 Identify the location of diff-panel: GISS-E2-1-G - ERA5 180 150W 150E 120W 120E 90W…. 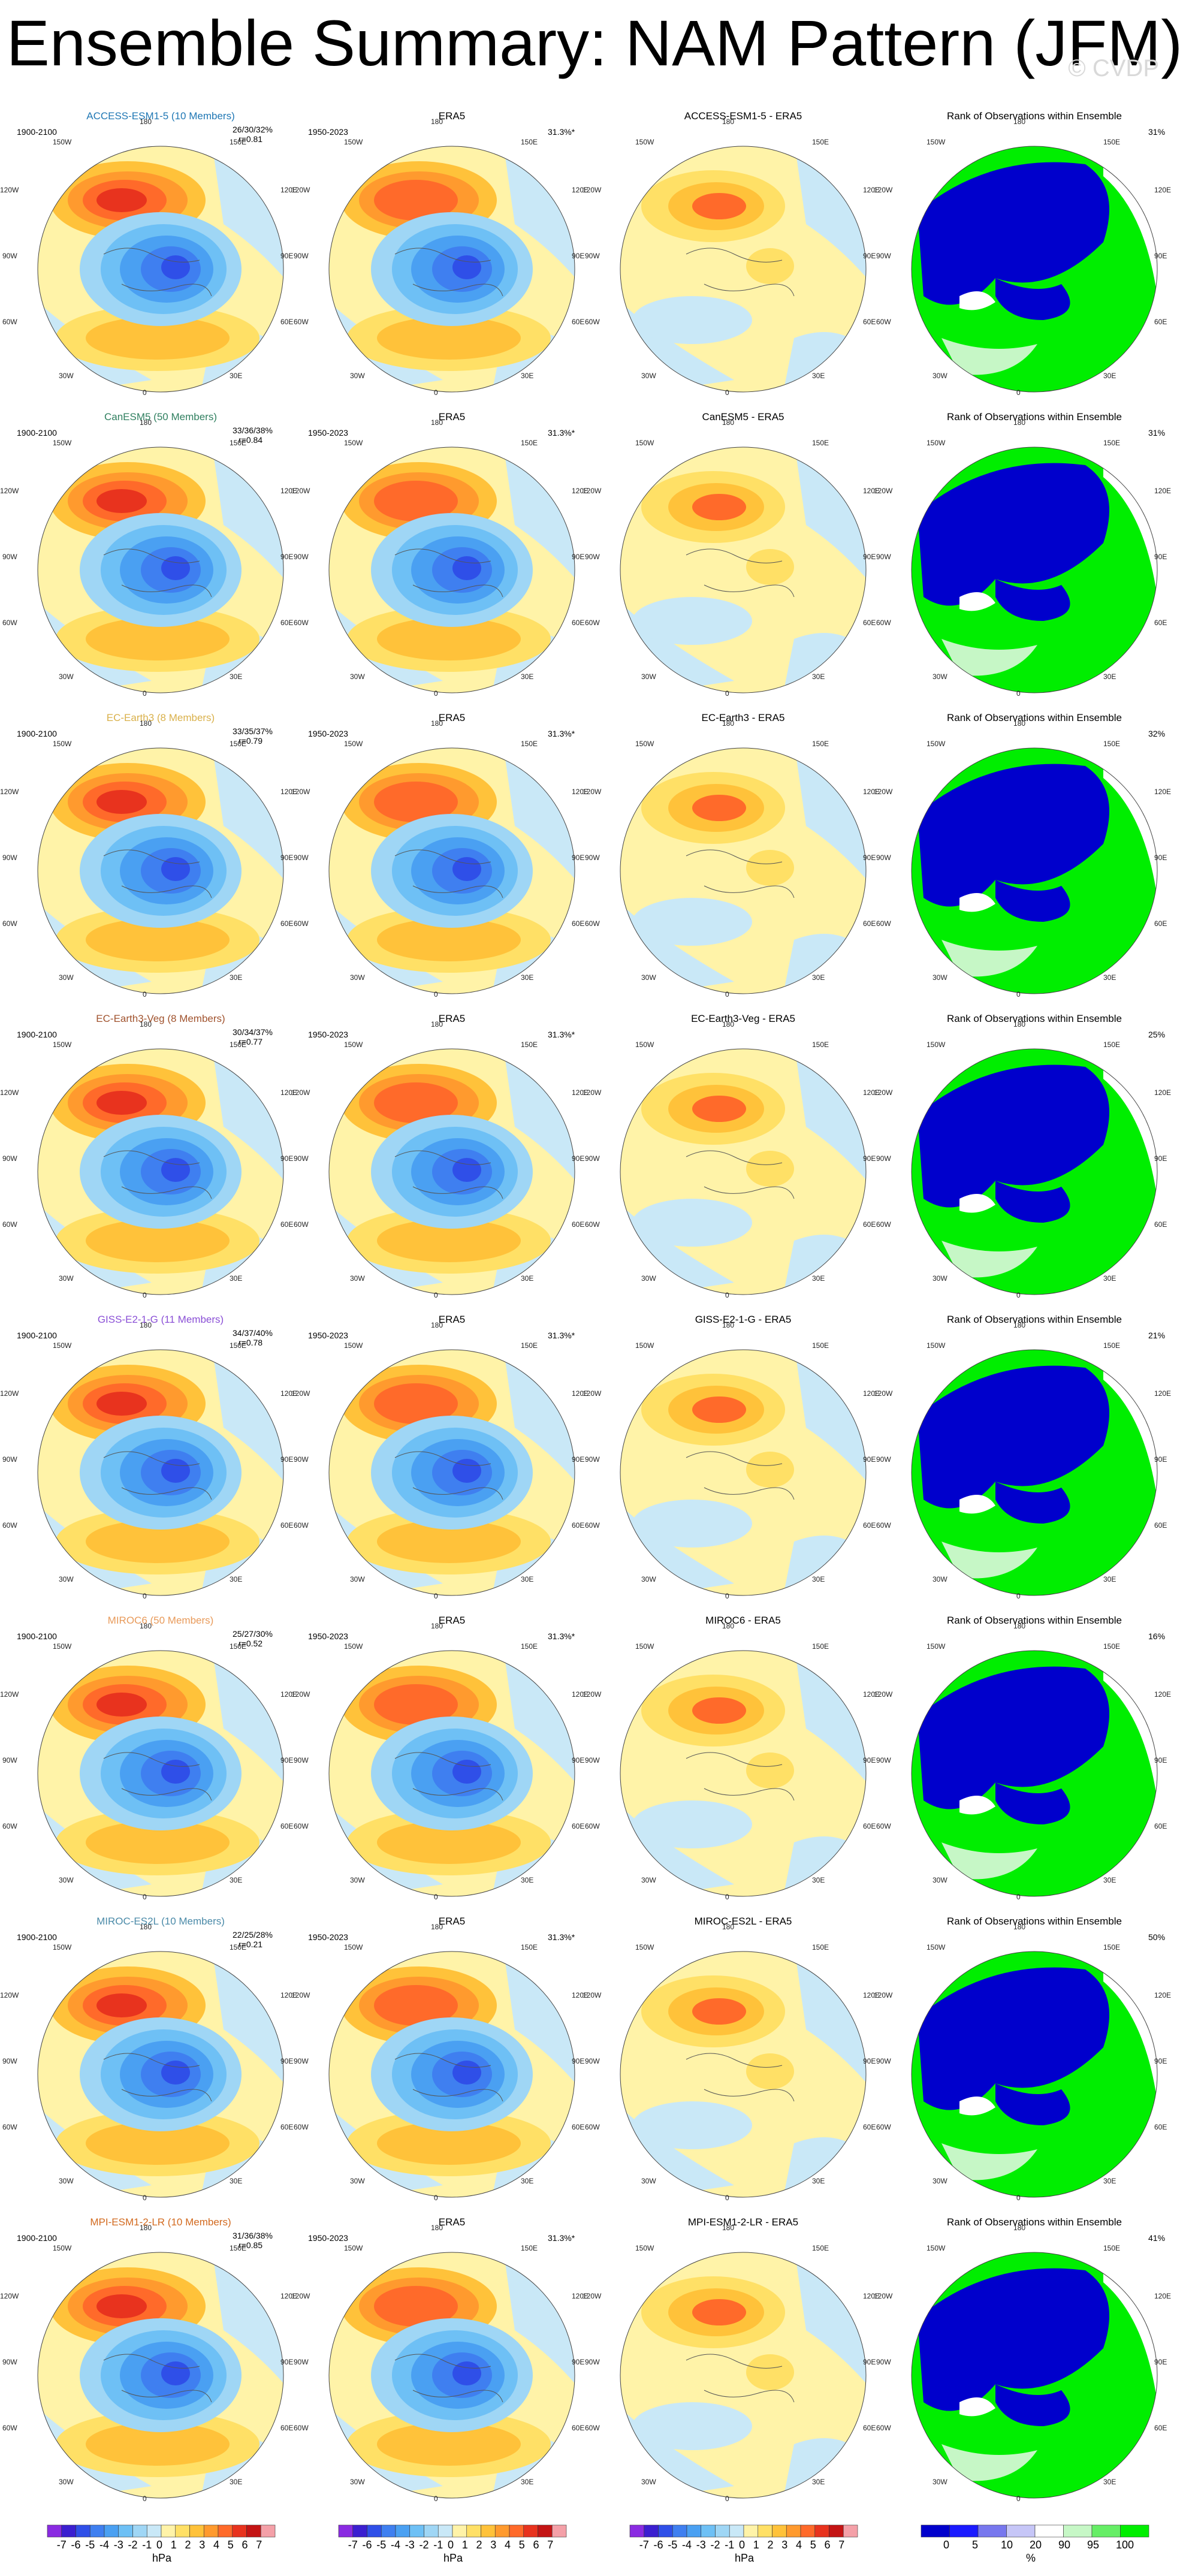
(735, 1466).